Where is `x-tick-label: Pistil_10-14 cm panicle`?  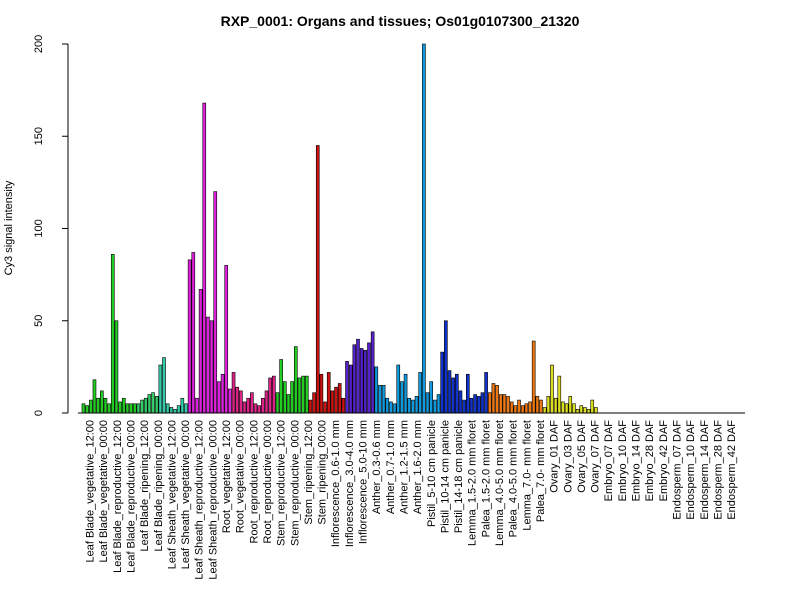 x-tick-label: Pistil_10-14 cm panicle is located at coordinates (445, 476).